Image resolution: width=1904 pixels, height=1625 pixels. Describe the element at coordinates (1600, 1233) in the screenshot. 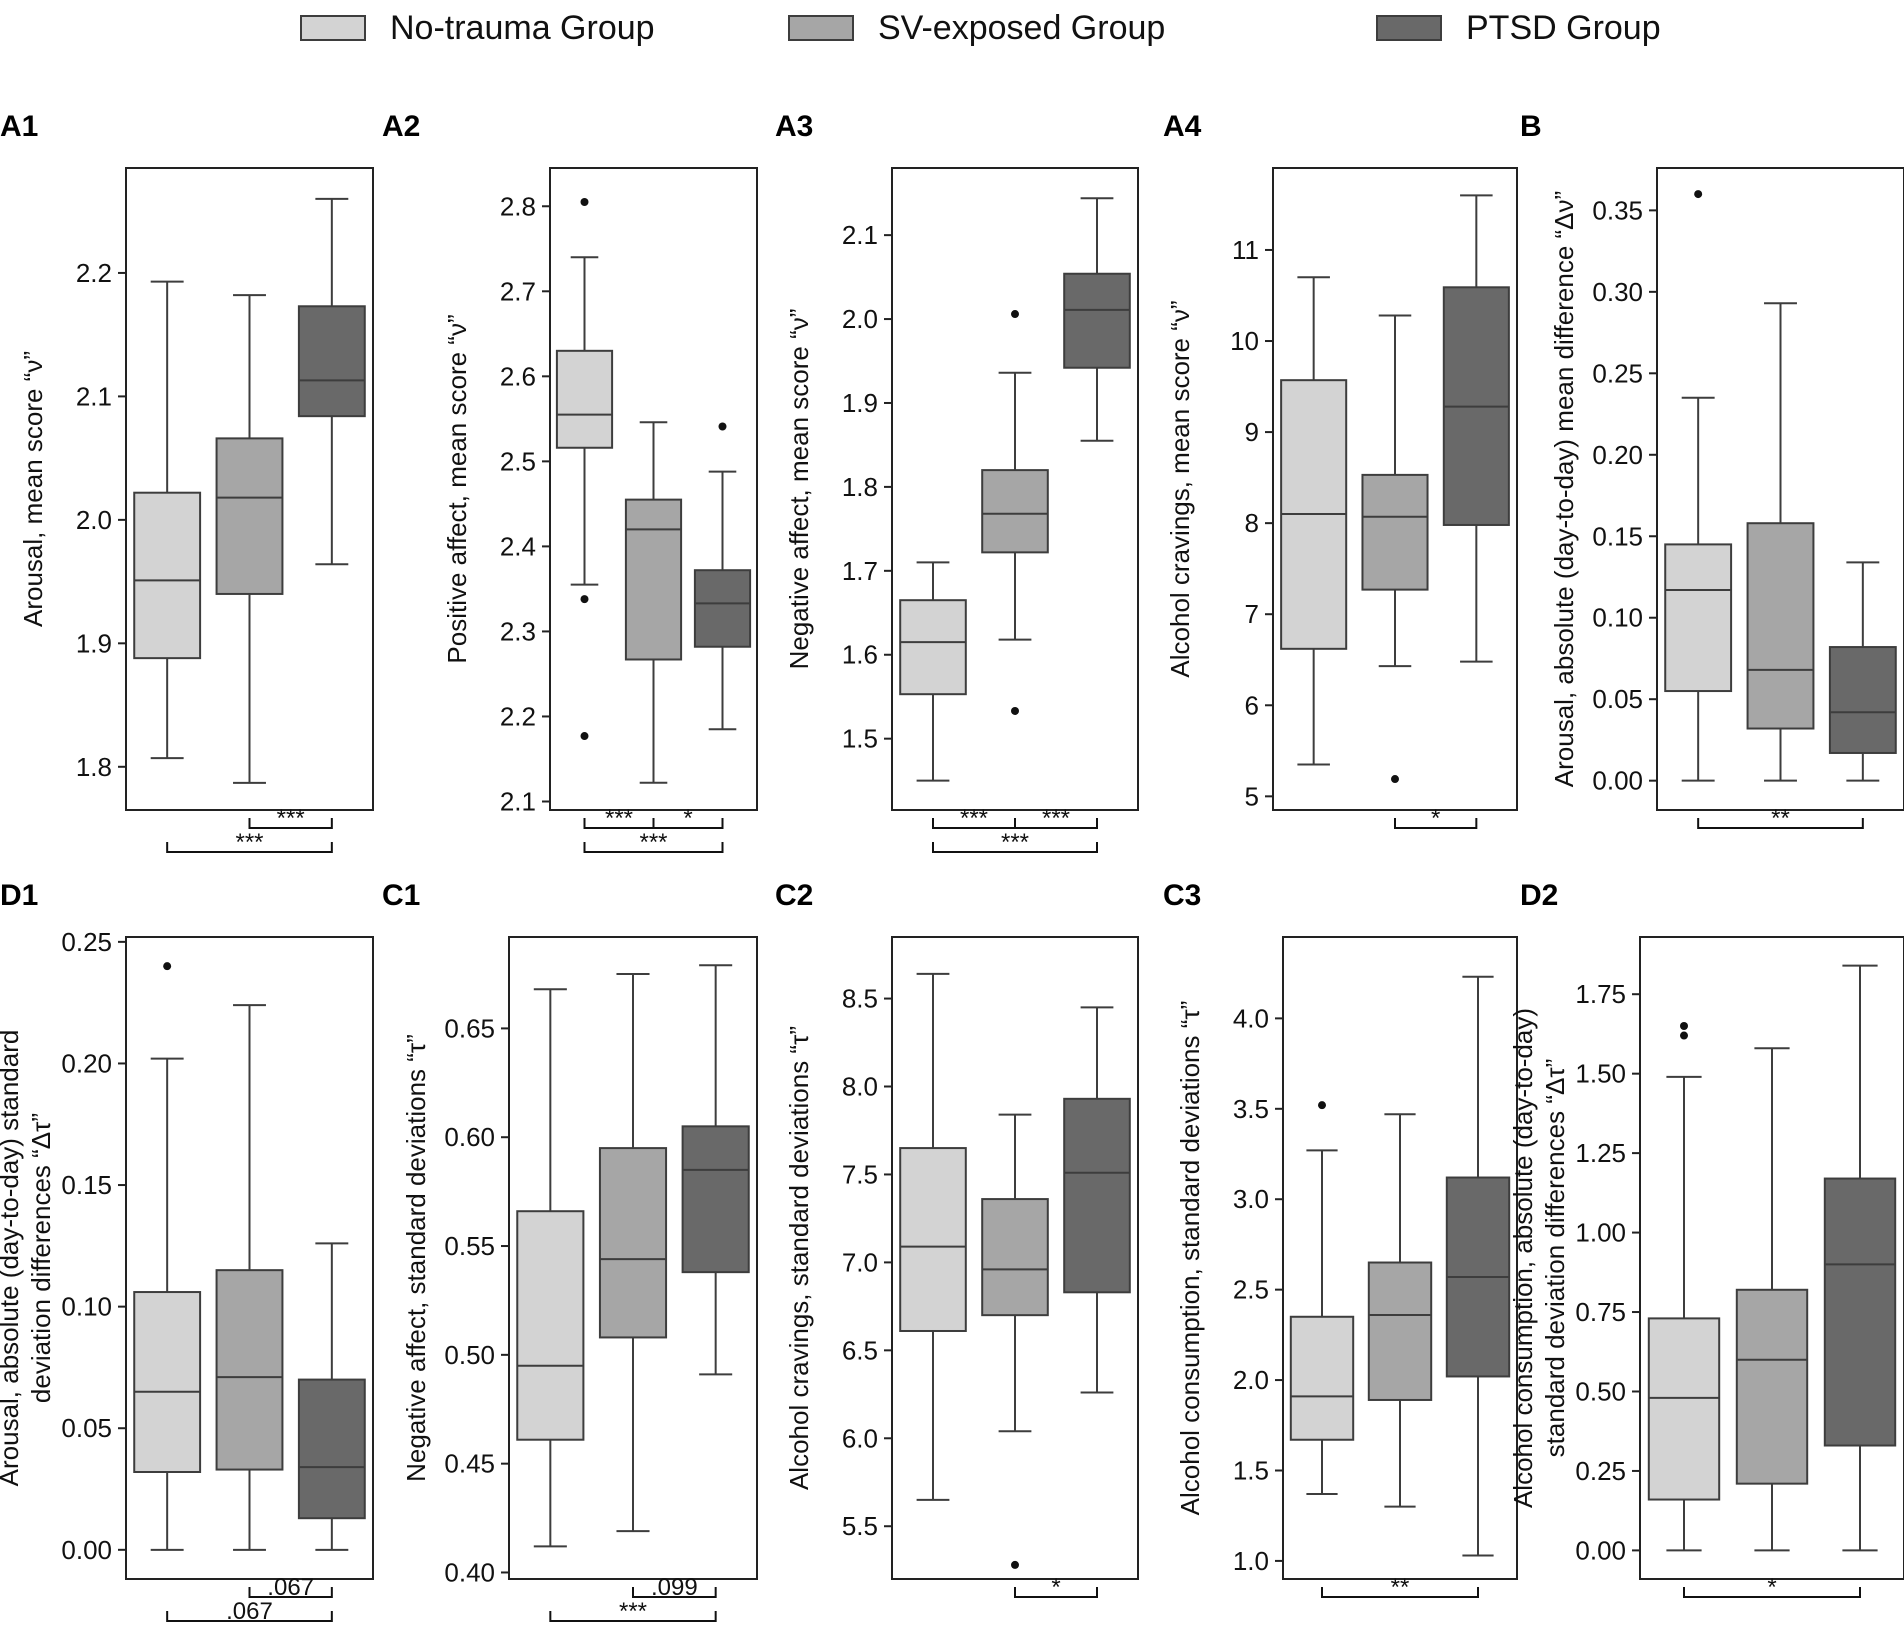

I see `y-tick-label: 1.00` at that location.